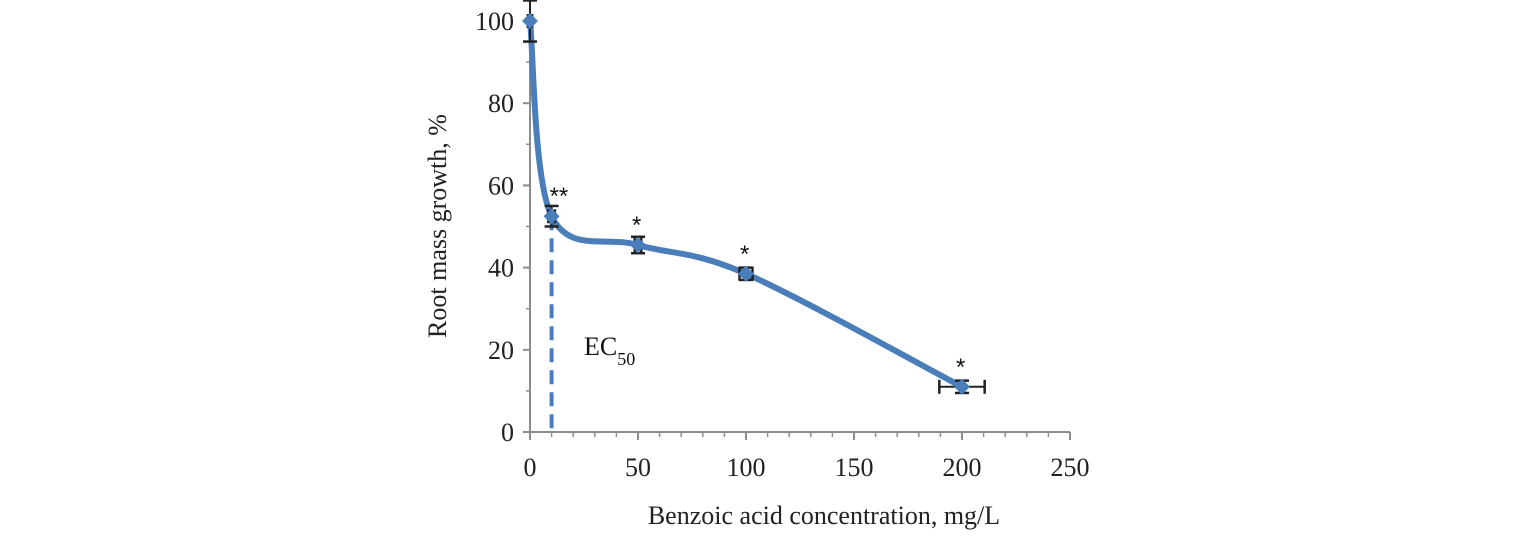 The height and width of the screenshot is (537, 1520). What do you see at coordinates (626, 359) in the screenshot?
I see `ec50-label-sub: 50` at bounding box center [626, 359].